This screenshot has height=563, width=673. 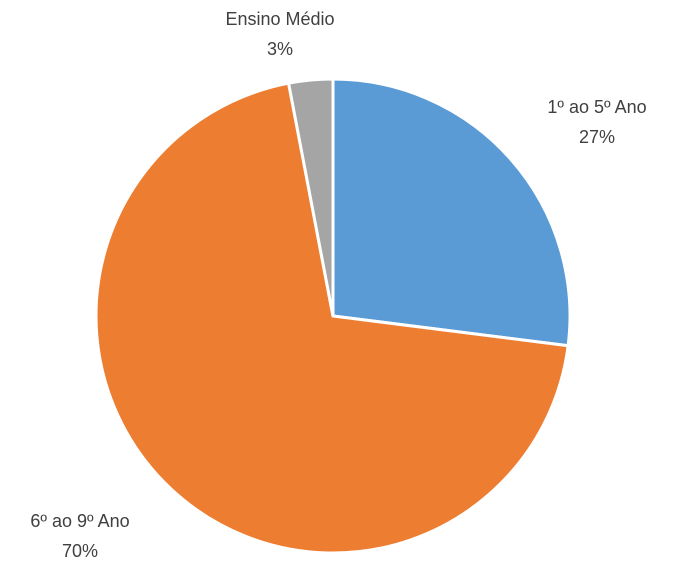 What do you see at coordinates (79, 521) in the screenshot?
I see `category-label: 6º ao 9º Ano` at bounding box center [79, 521].